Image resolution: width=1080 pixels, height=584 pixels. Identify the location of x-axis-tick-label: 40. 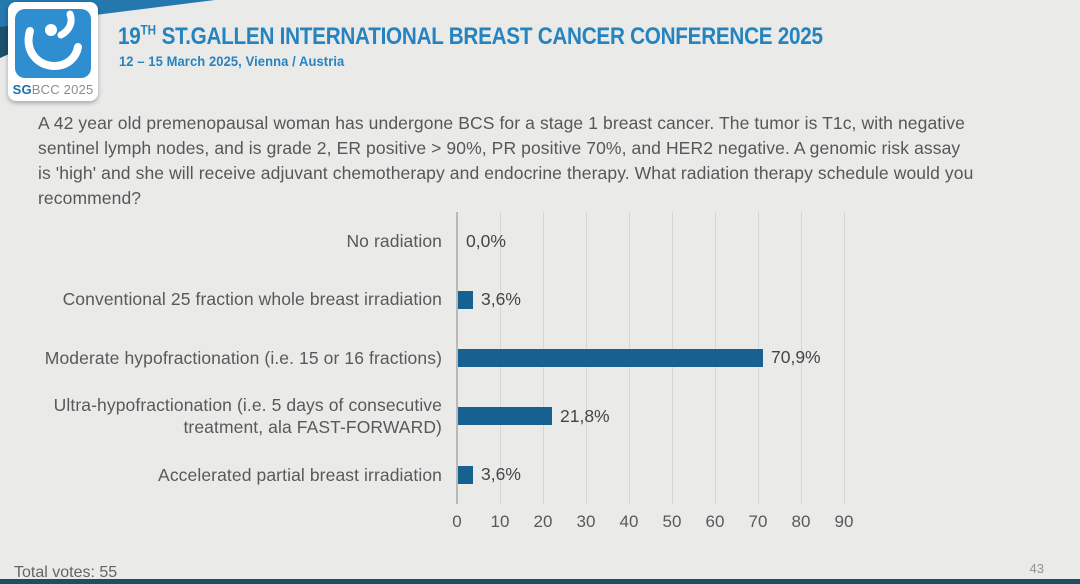
(629, 521).